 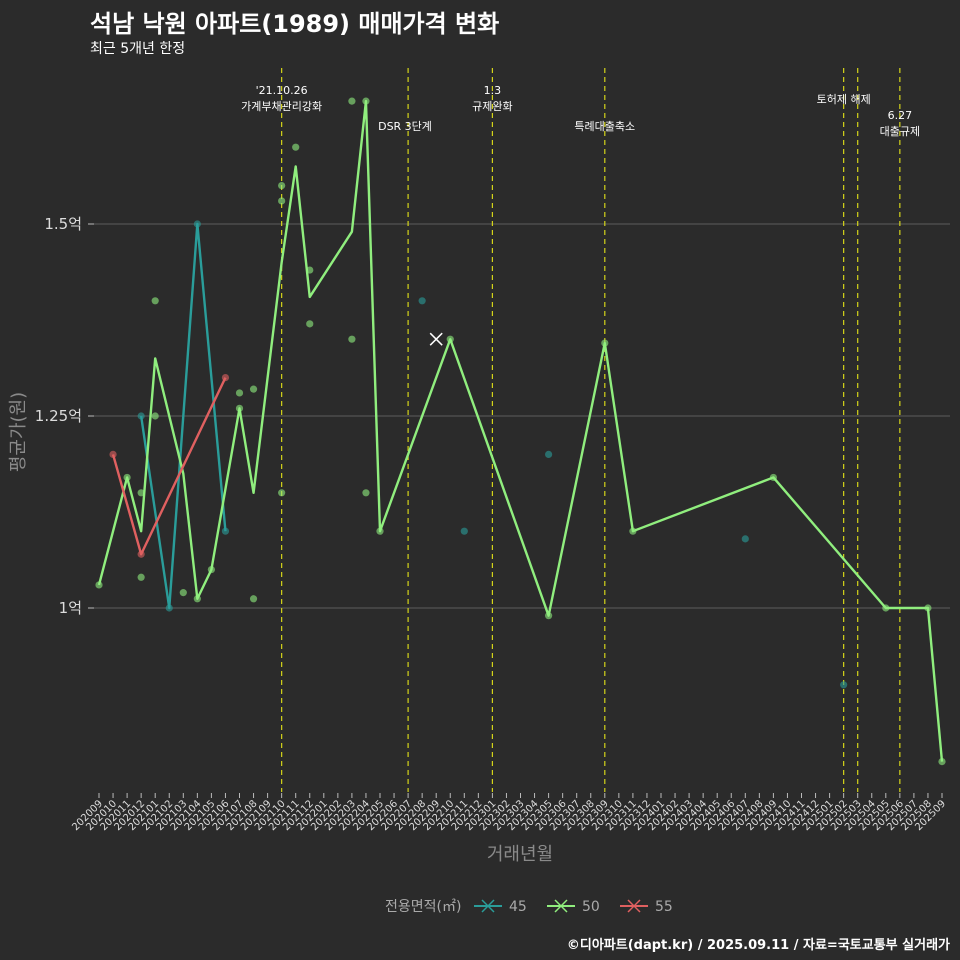 I want to click on legend-label: 45, so click(x=518, y=907).